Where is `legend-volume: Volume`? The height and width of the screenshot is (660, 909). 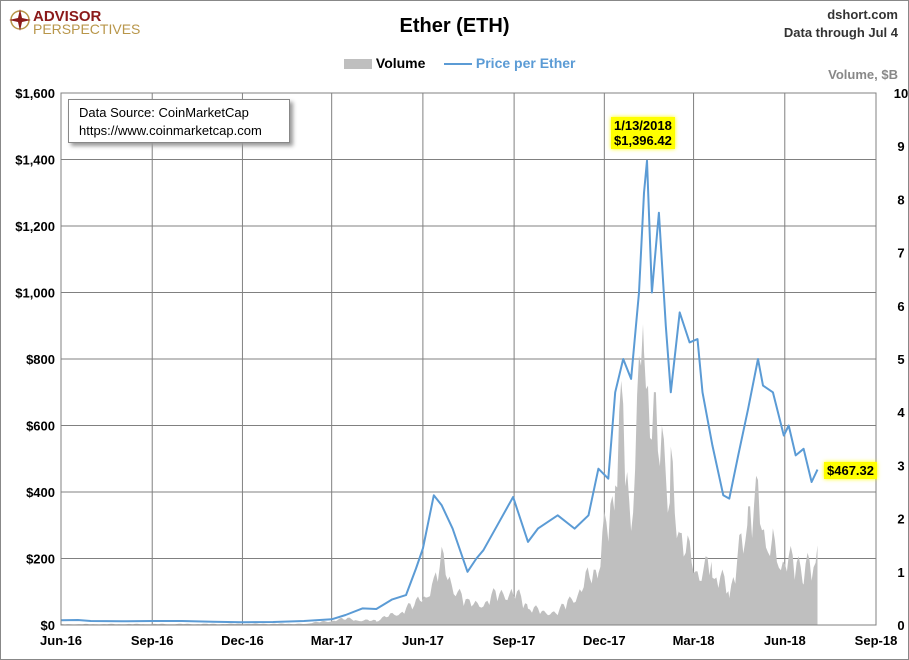 legend-volume: Volume is located at coordinates (384, 63).